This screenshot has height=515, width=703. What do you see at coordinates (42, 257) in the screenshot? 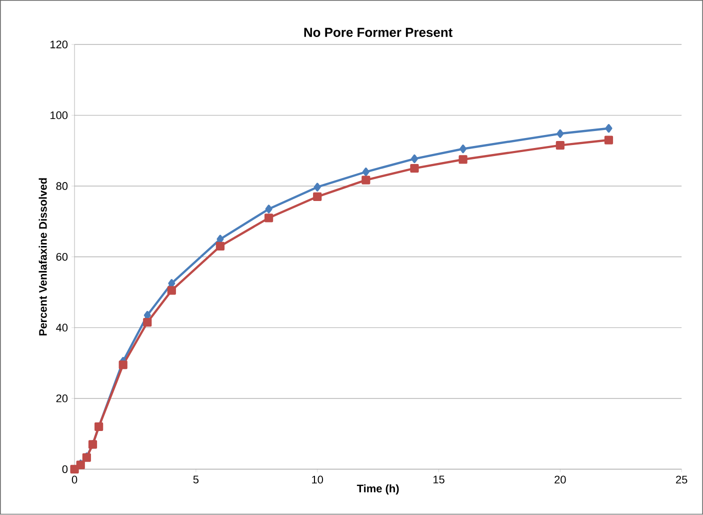
I see `y-axis-title: Percent Venlafaxine Dissolved` at bounding box center [42, 257].